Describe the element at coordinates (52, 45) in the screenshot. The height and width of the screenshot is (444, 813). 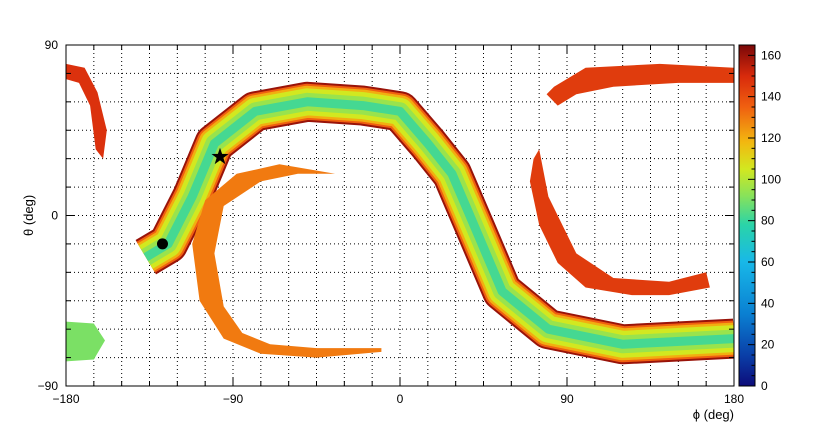
I see `y-tick-label: 90` at that location.